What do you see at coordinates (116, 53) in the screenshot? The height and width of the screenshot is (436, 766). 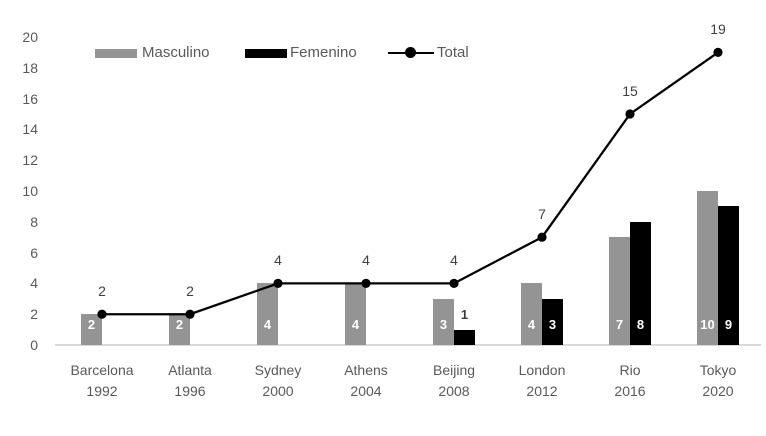 I see `legend-swatch-masculino` at bounding box center [116, 53].